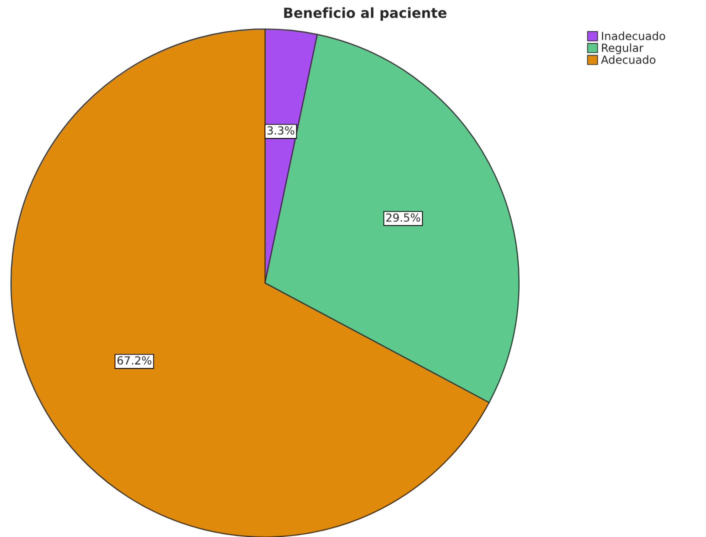 Image resolution: width=706 pixels, height=537 pixels. Describe the element at coordinates (634, 36) in the screenshot. I see `legend-label: Inadecuado` at that location.